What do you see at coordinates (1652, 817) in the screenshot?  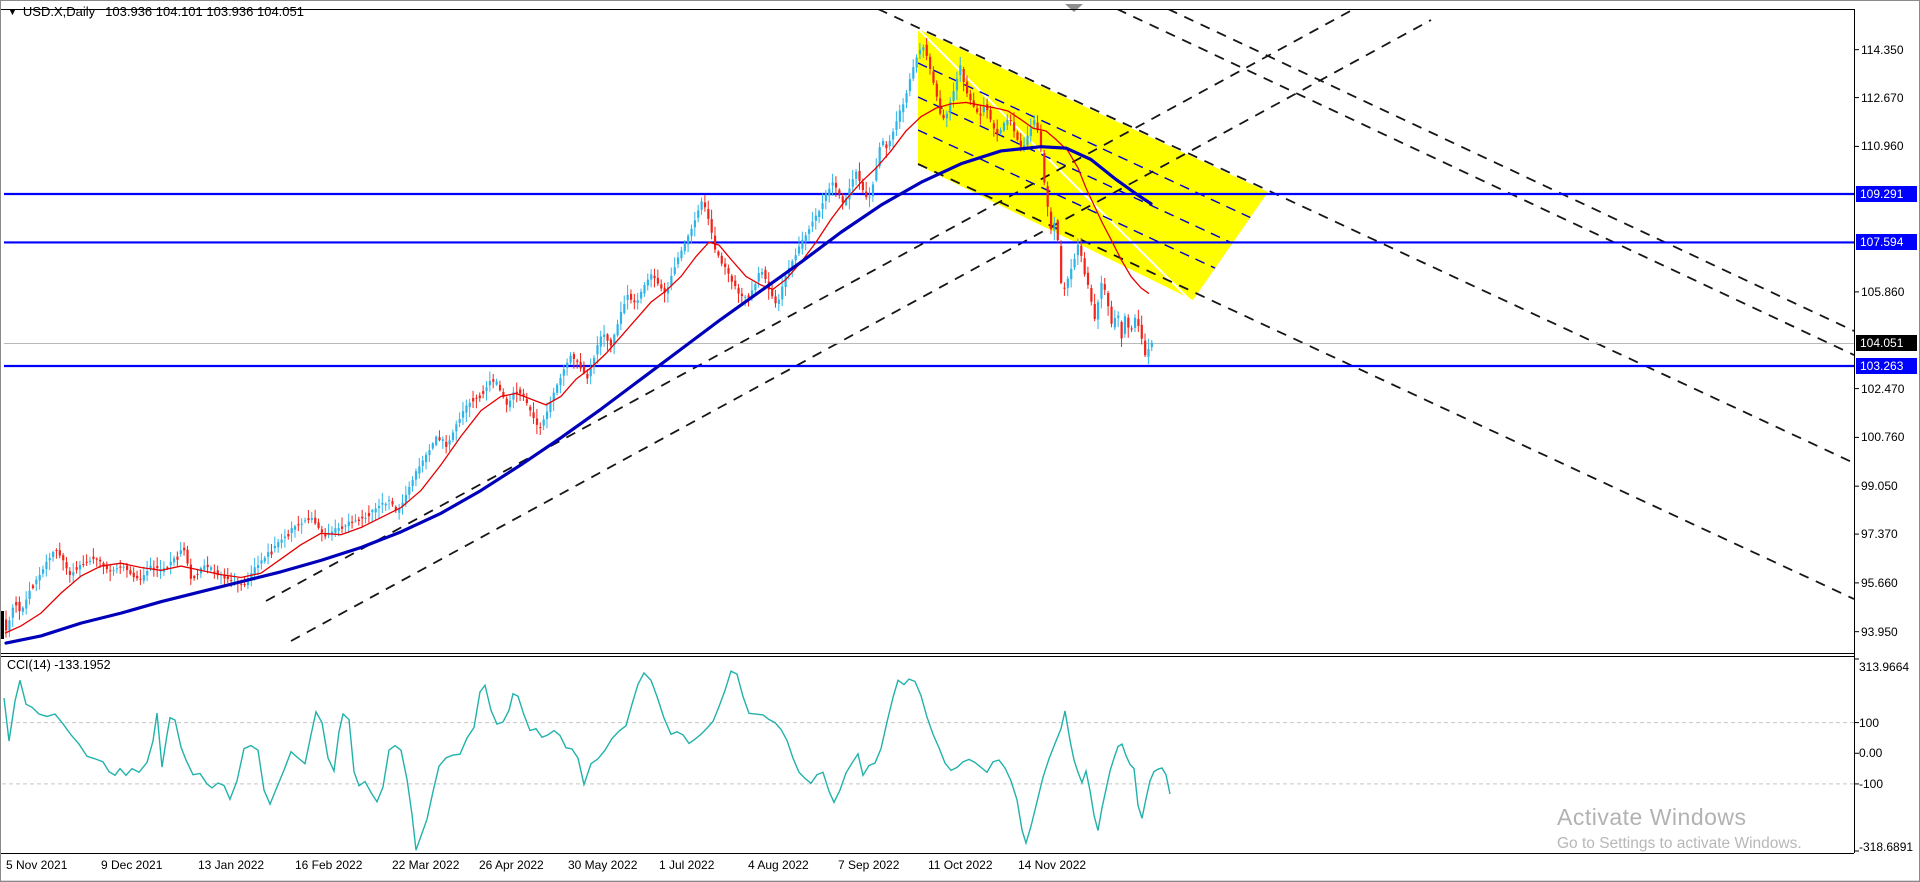 I see `watermark-line1: Activate Windows` at bounding box center [1652, 817].